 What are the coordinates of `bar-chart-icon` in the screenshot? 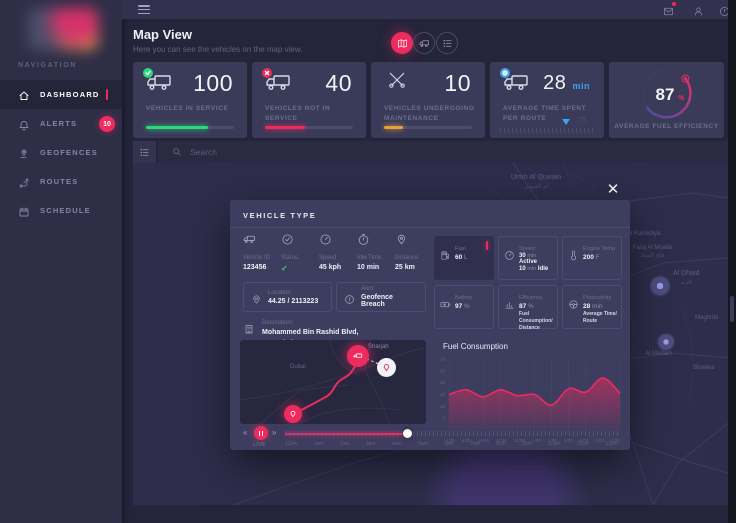 It's located at (509, 303).